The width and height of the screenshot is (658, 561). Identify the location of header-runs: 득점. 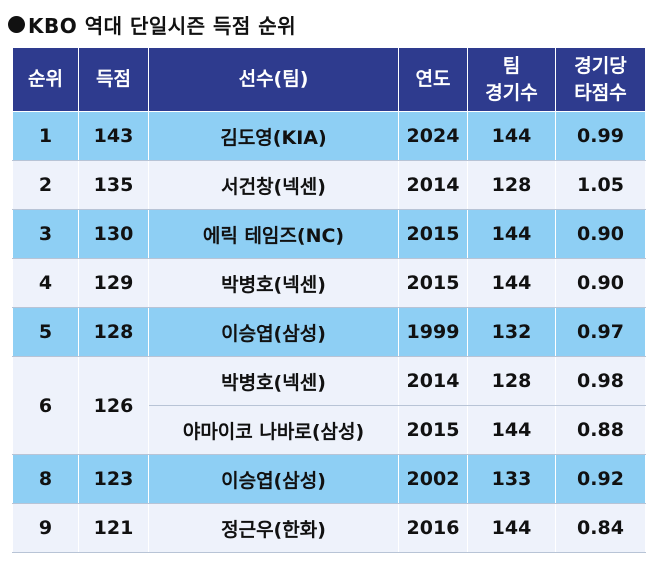
(113, 79).